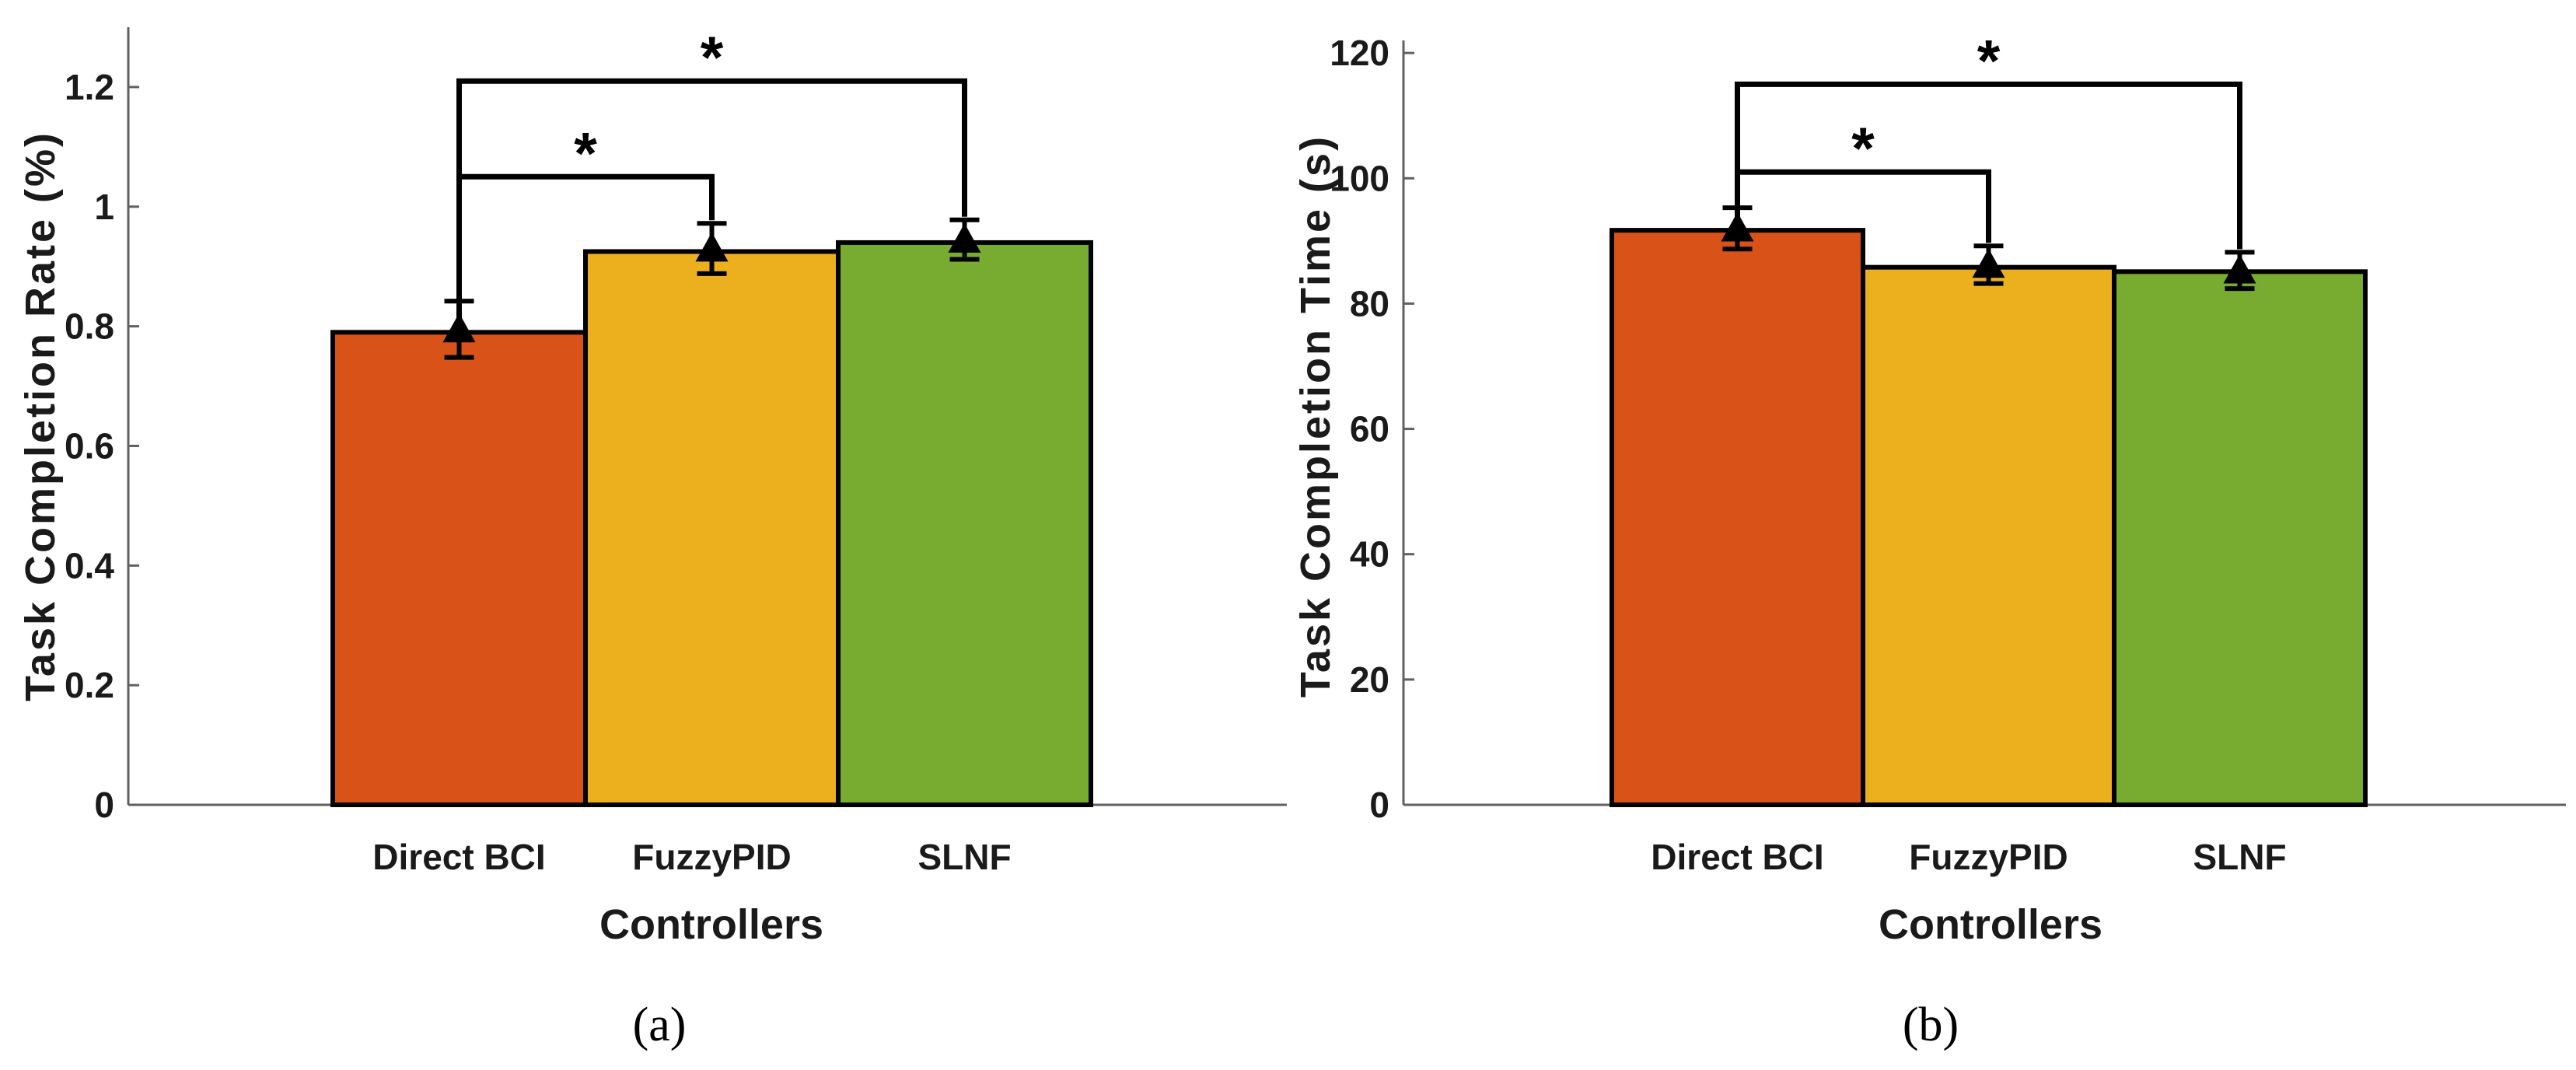 The image size is (2576, 1070). What do you see at coordinates (1359, 53) in the screenshot?
I see `y-tick-label: 120` at bounding box center [1359, 53].